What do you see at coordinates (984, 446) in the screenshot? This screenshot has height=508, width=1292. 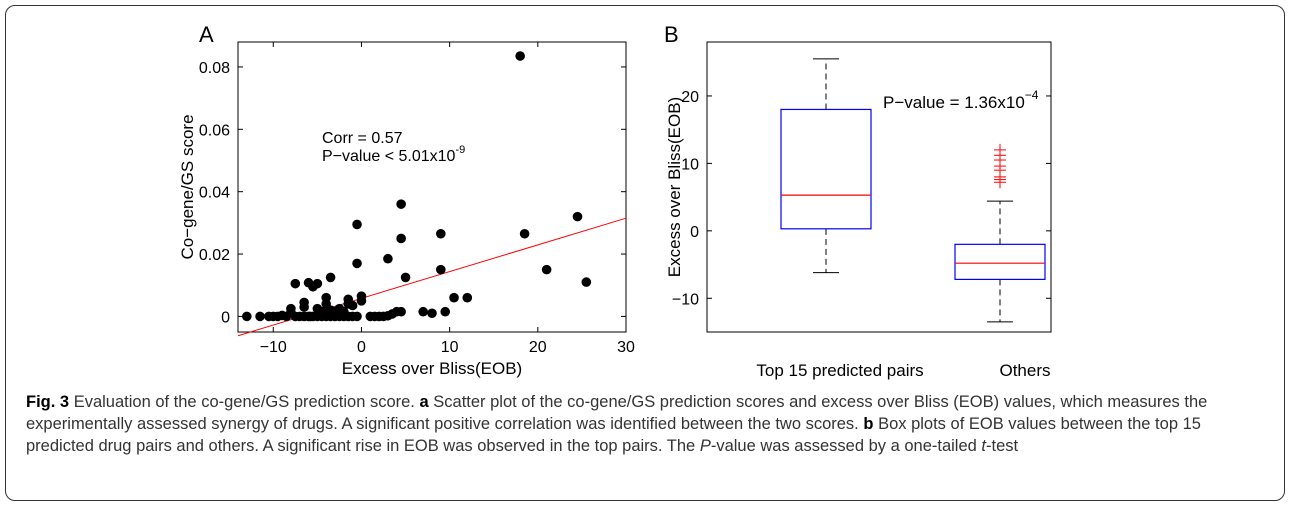 I see `caption-t-italic: t` at bounding box center [984, 446].